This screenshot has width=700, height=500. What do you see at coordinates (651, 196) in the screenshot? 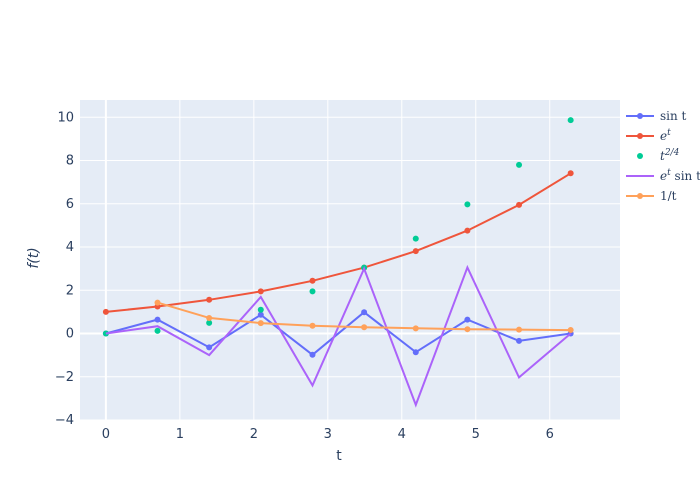
I see `legend-item: 1/t` at bounding box center [651, 196].